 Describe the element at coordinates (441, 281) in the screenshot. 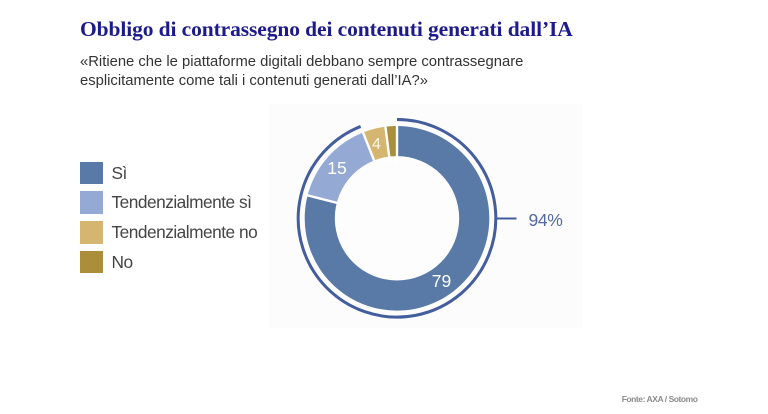

I see `svg-text: 79` at that location.